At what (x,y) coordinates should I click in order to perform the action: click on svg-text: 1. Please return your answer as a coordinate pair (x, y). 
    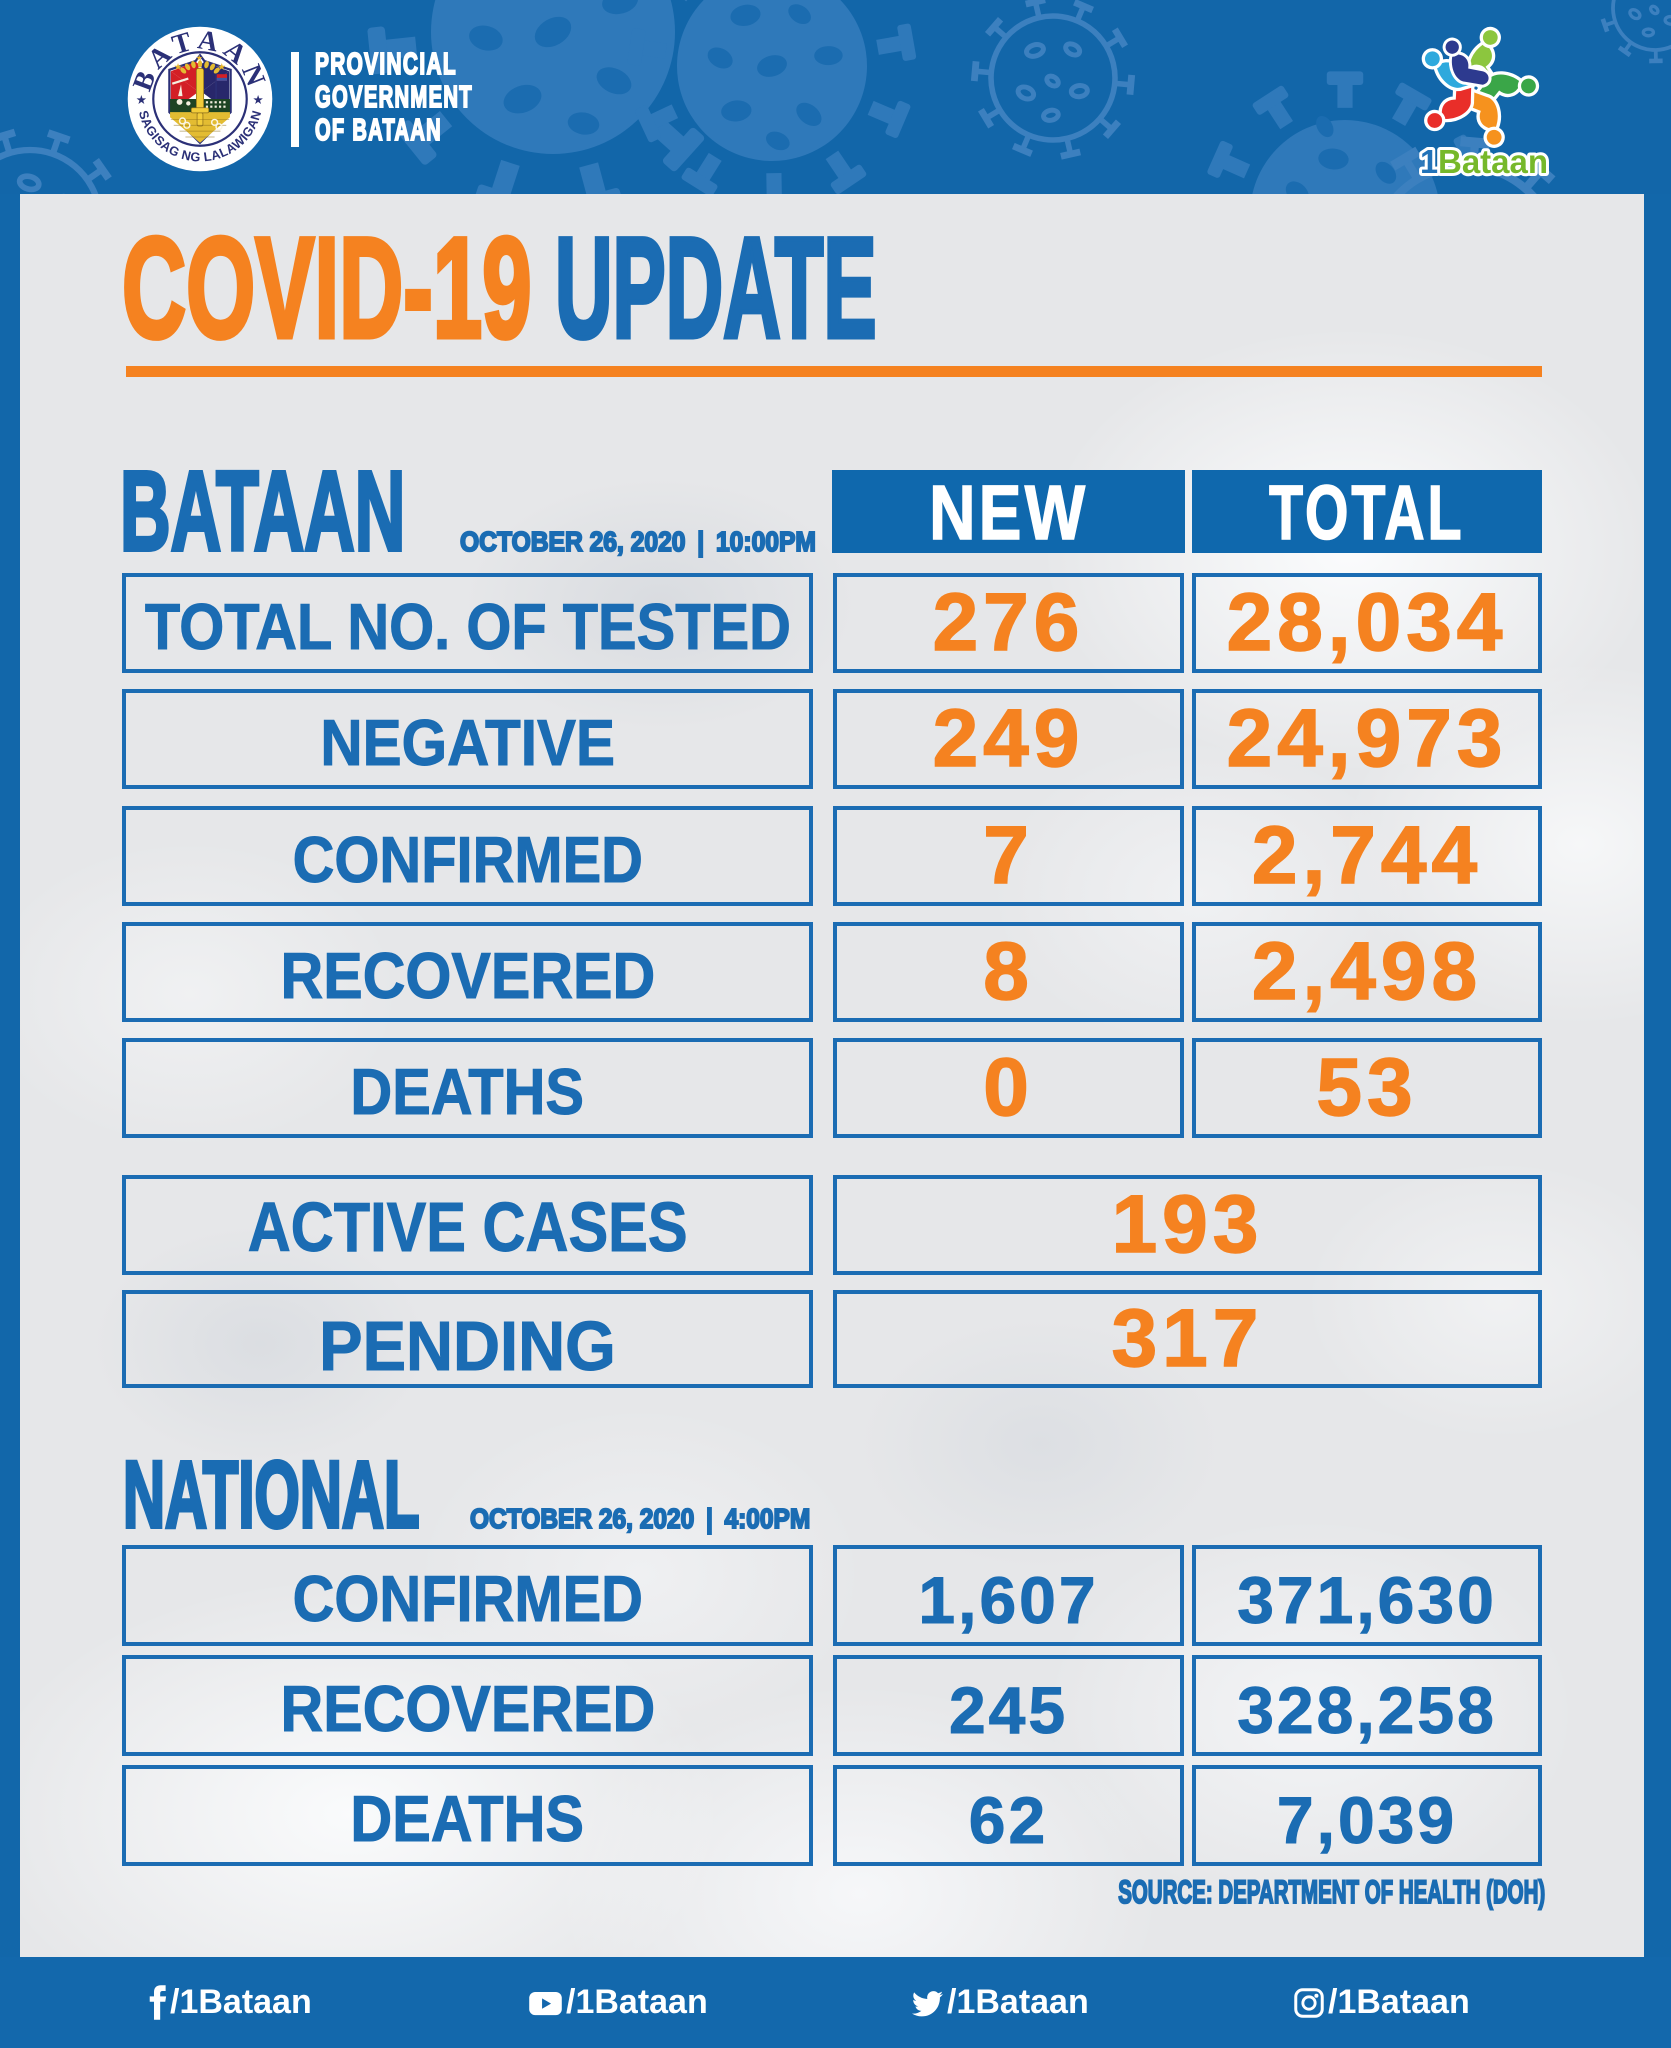
    Looking at the image, I should click on (1429, 161).